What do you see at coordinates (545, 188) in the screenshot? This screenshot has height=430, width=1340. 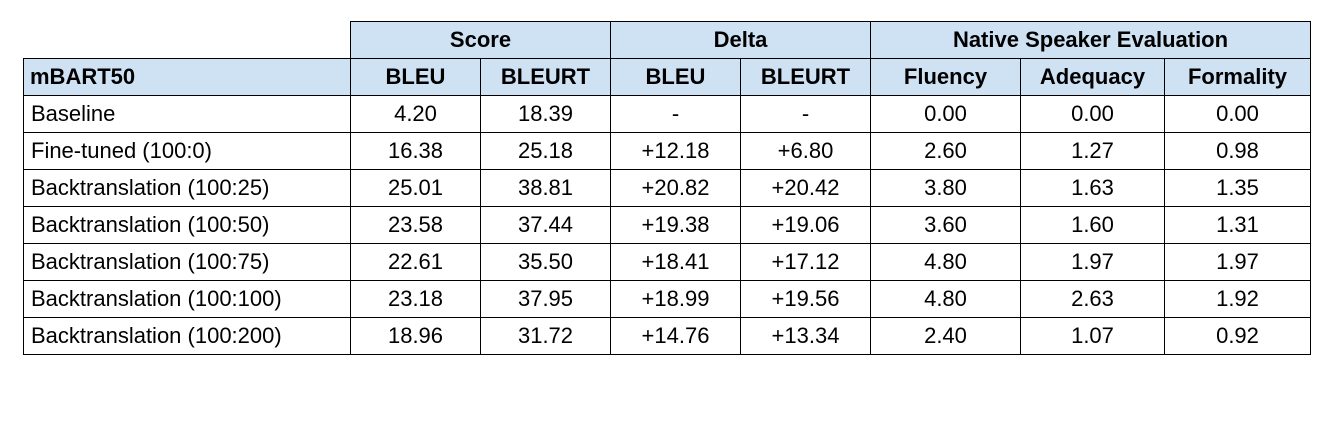 I see `value-cell: 38.81` at bounding box center [545, 188].